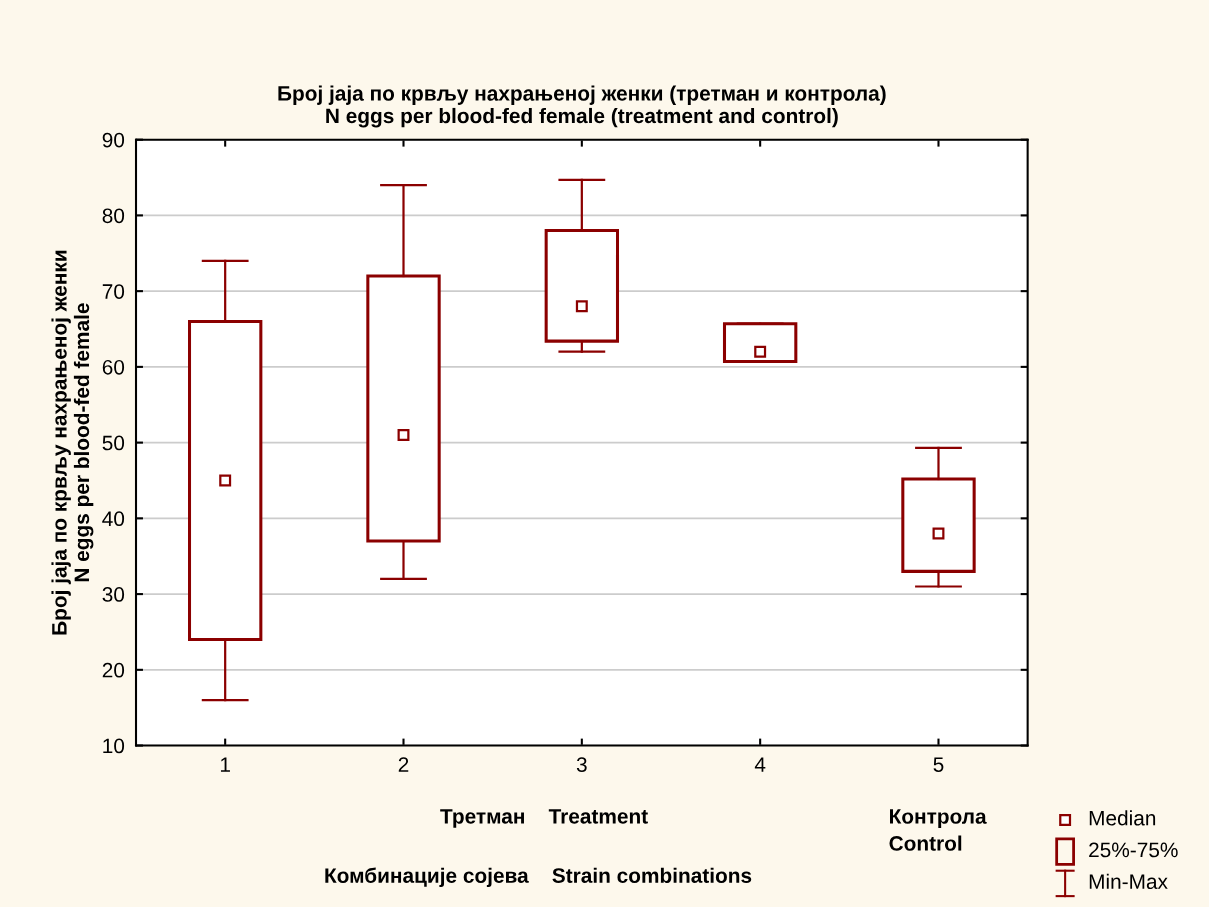 This screenshot has height=907, width=1209. I want to click on x-tick-label: 3, so click(581, 764).